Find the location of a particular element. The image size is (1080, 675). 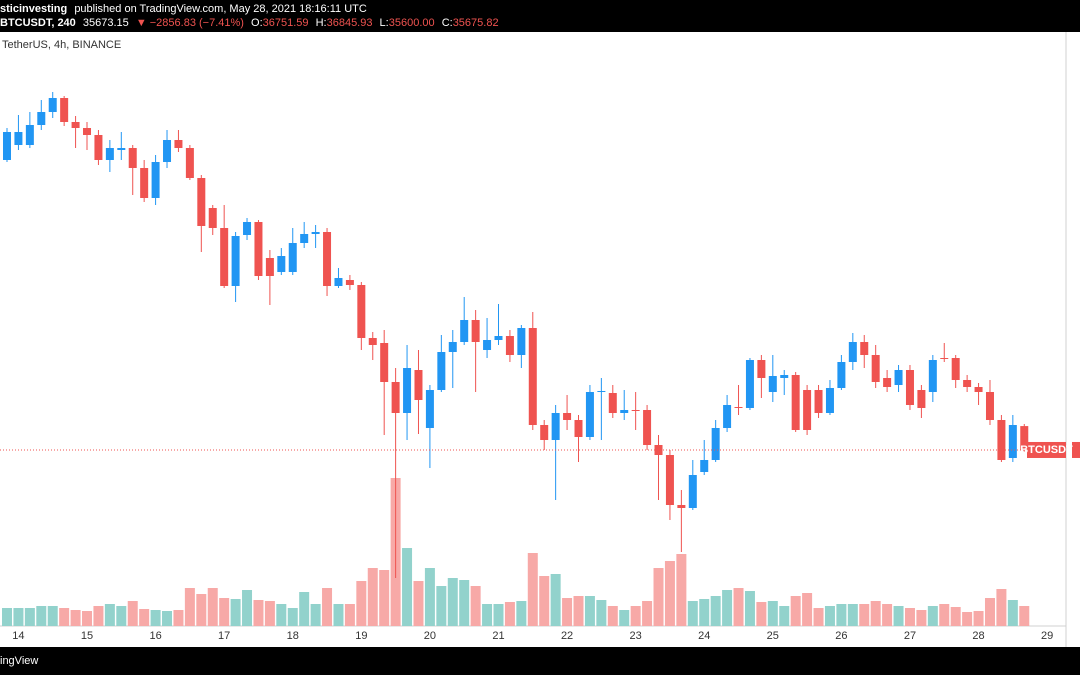

header-bar is located at coordinates (540, 16).